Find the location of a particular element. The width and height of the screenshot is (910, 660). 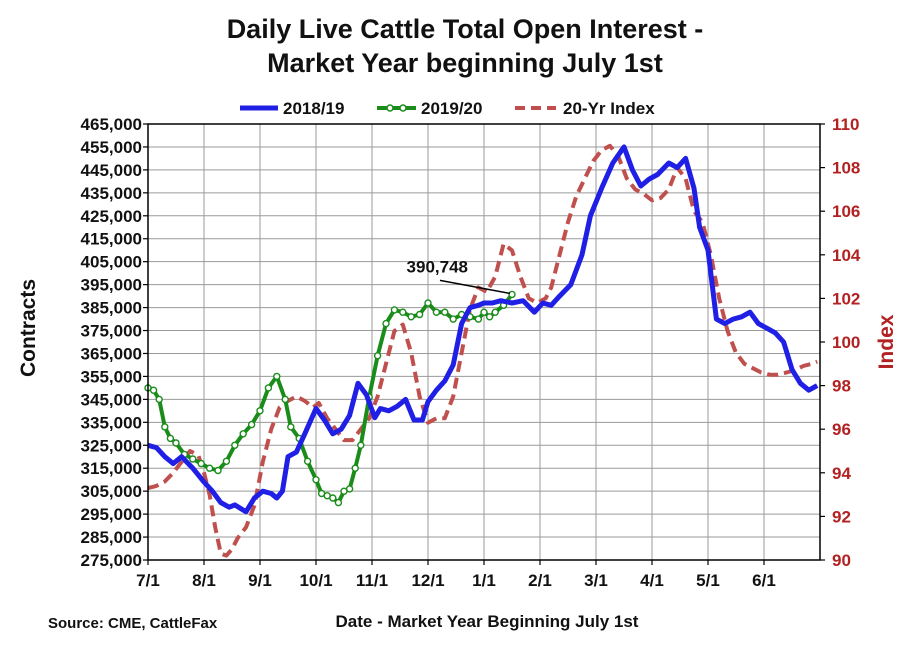

y-tick-label: 395,000 is located at coordinates (111, 285).